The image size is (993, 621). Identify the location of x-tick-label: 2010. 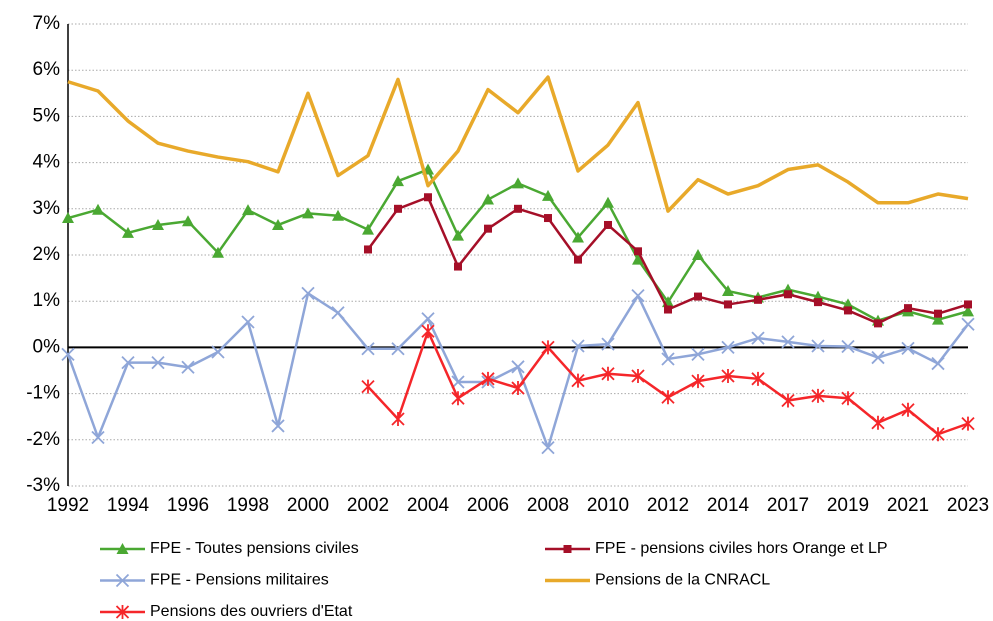
(608, 505).